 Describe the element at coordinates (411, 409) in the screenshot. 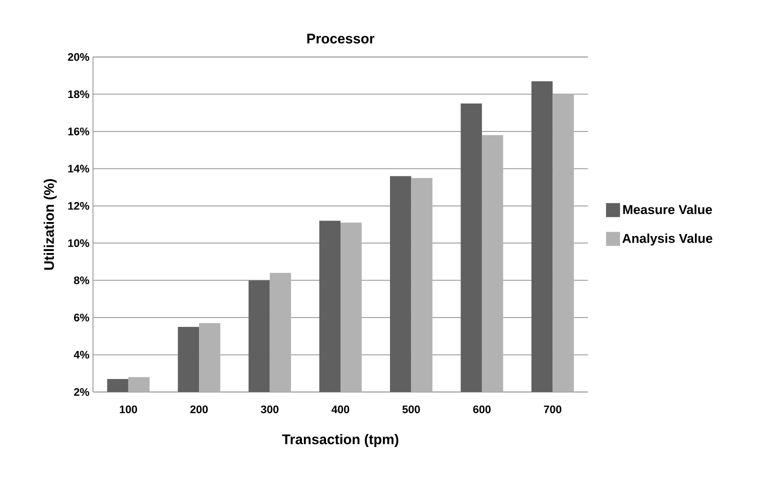

I see `x-tick-label: 500` at that location.